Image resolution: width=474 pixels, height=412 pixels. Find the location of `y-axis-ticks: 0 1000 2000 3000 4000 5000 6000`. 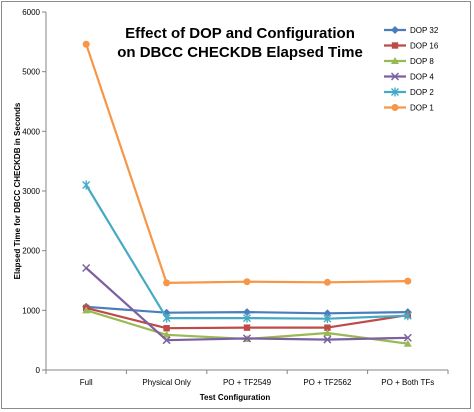

y-axis-ticks: 0 1000 2000 3000 4000 5000 6000 is located at coordinates (34, 191).